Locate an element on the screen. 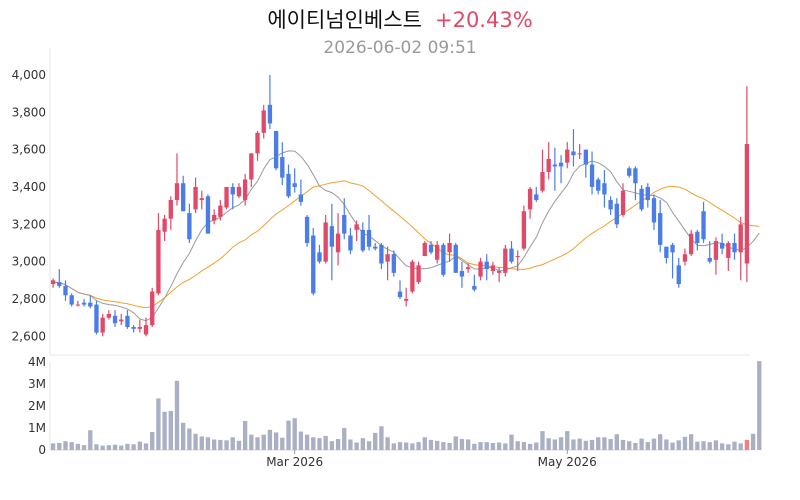 The height and width of the screenshot is (500, 800). price-y-tick: 3,200 is located at coordinates (29, 224).